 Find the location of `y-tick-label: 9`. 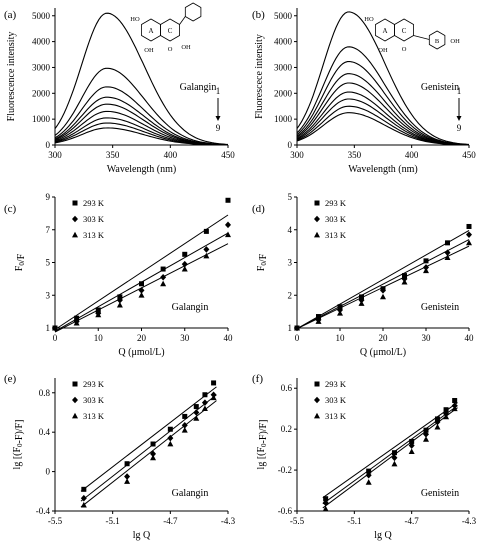

y-tick-label: 9 is located at coordinates (48, 197).